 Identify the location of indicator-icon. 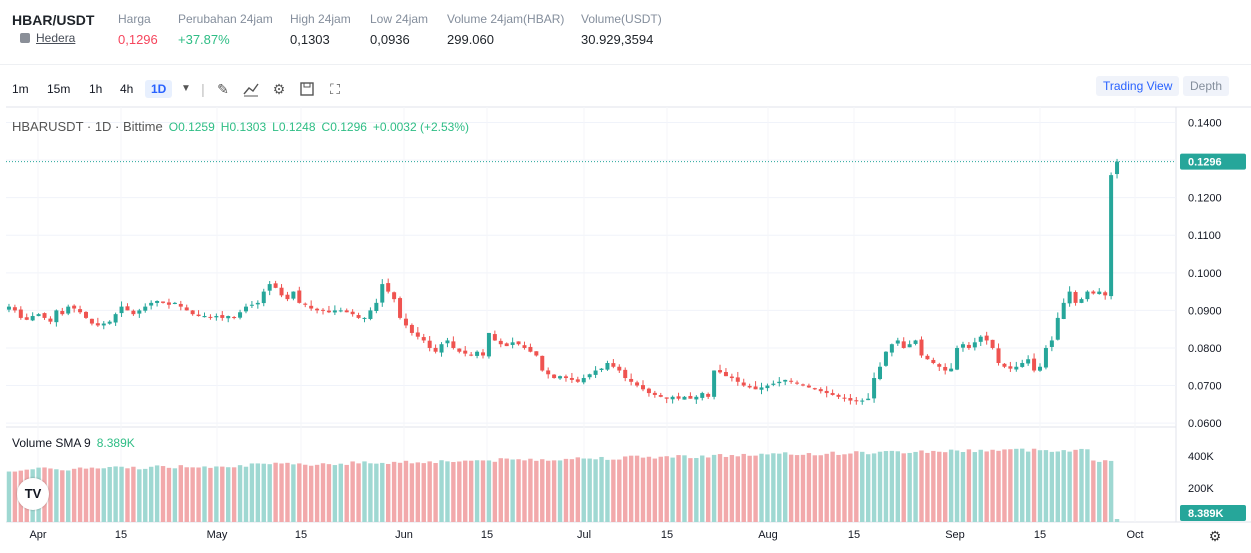
(251, 89).